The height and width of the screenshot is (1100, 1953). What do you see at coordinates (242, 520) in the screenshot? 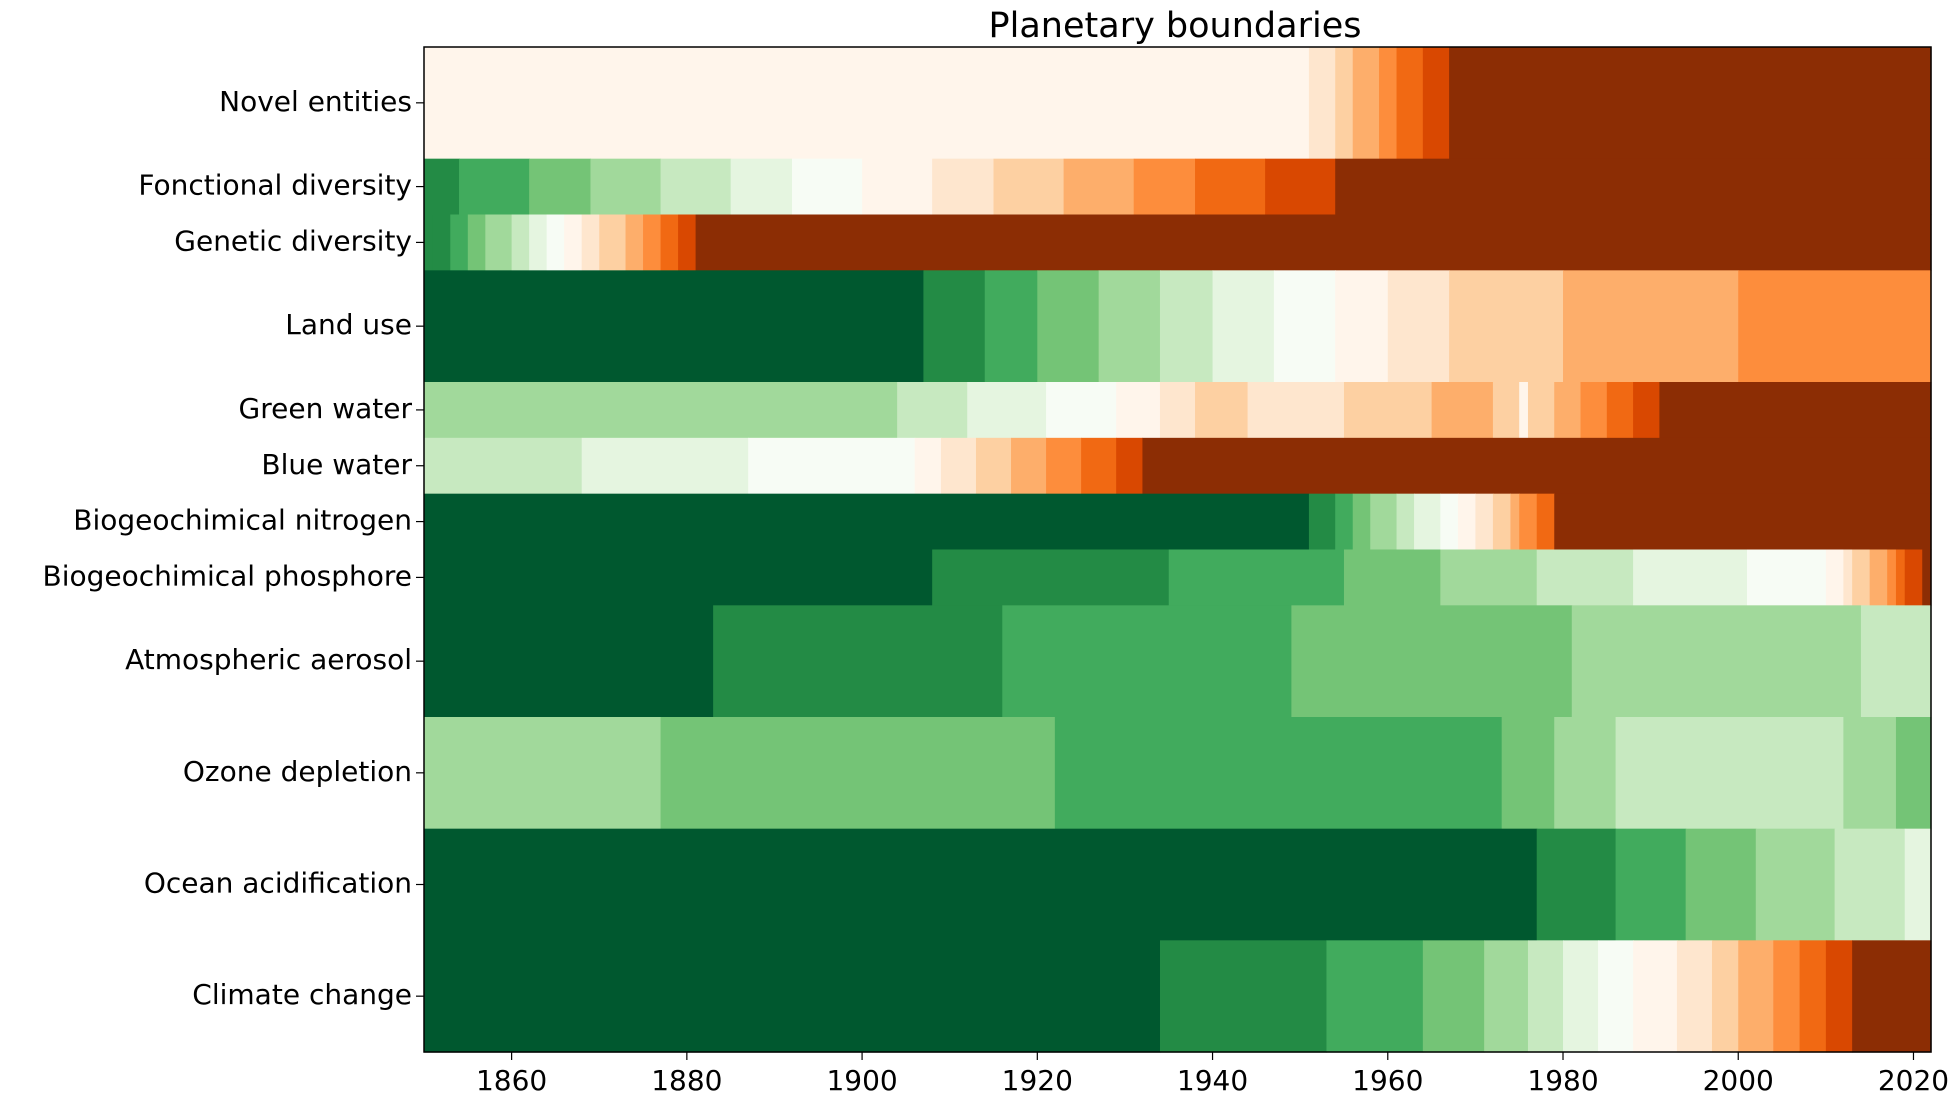
I see `y-tick-label: Biogeochimical nitrogen` at bounding box center [242, 520].